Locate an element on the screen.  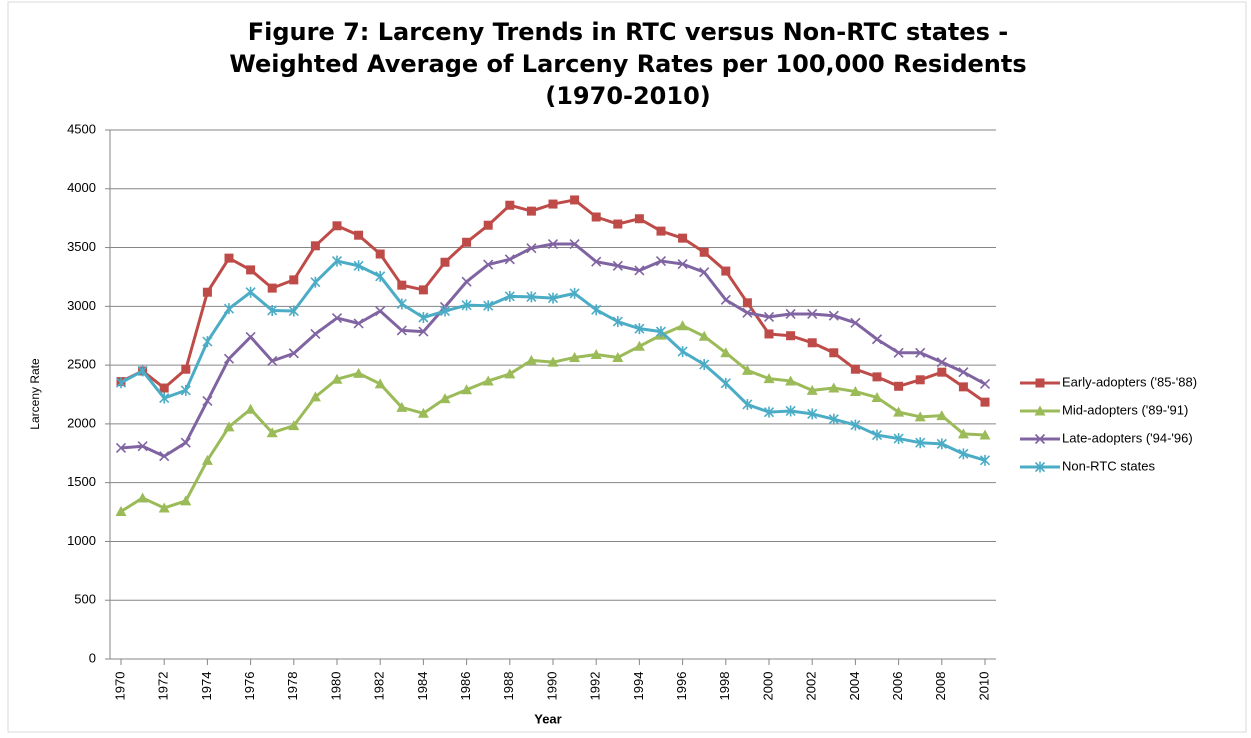
x-tick-label: 1972 is located at coordinates (163, 686).